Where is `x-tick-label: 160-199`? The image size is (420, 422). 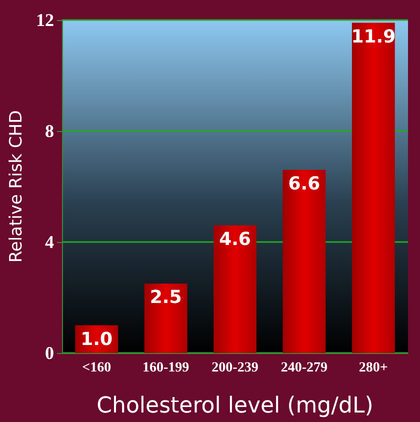
x-tick-label: 160-199 is located at coordinates (166, 368).